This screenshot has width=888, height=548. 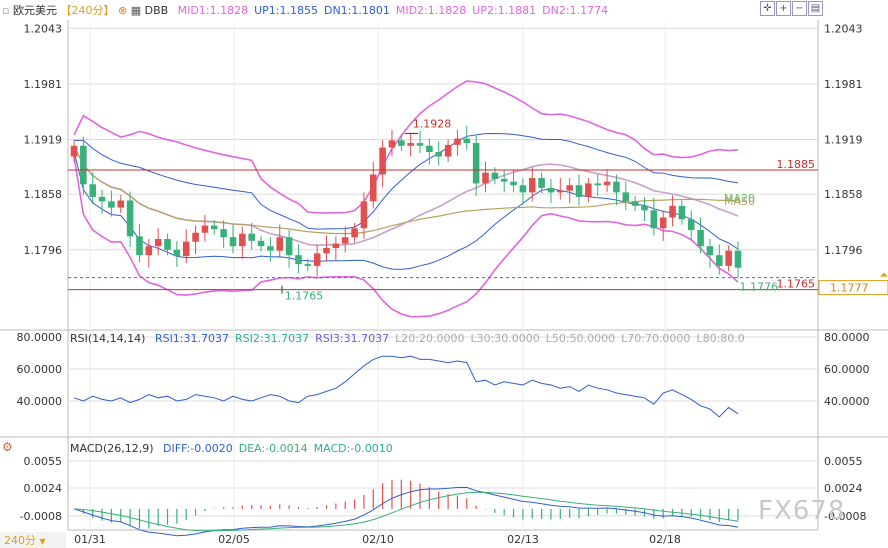 I want to click on grid-icon: ▤, so click(x=815, y=8).